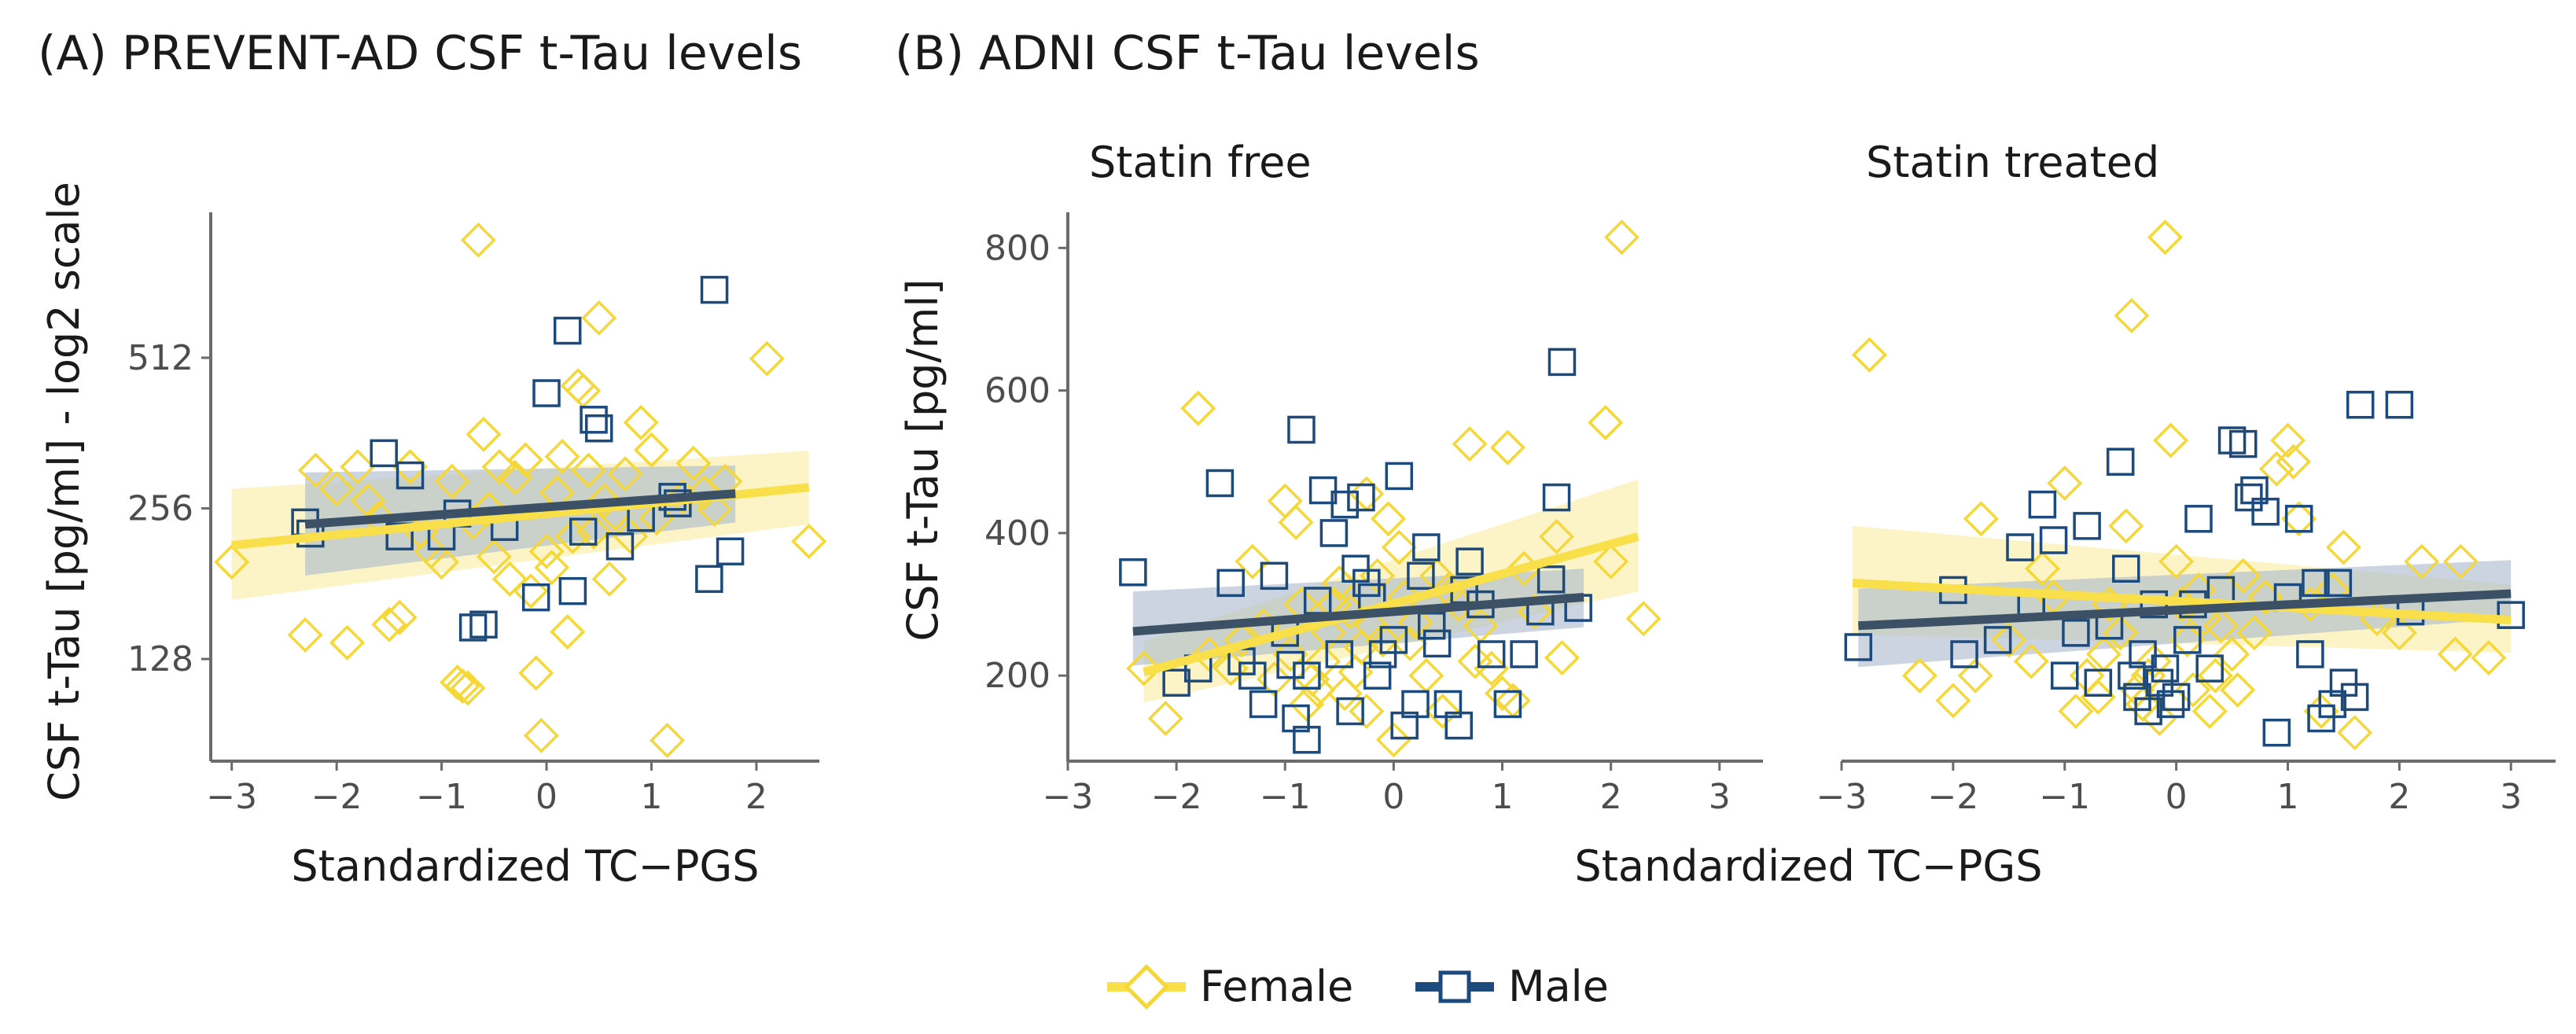  Describe the element at coordinates (231, 797) in the screenshot. I see `x-tick-label: −3` at that location.